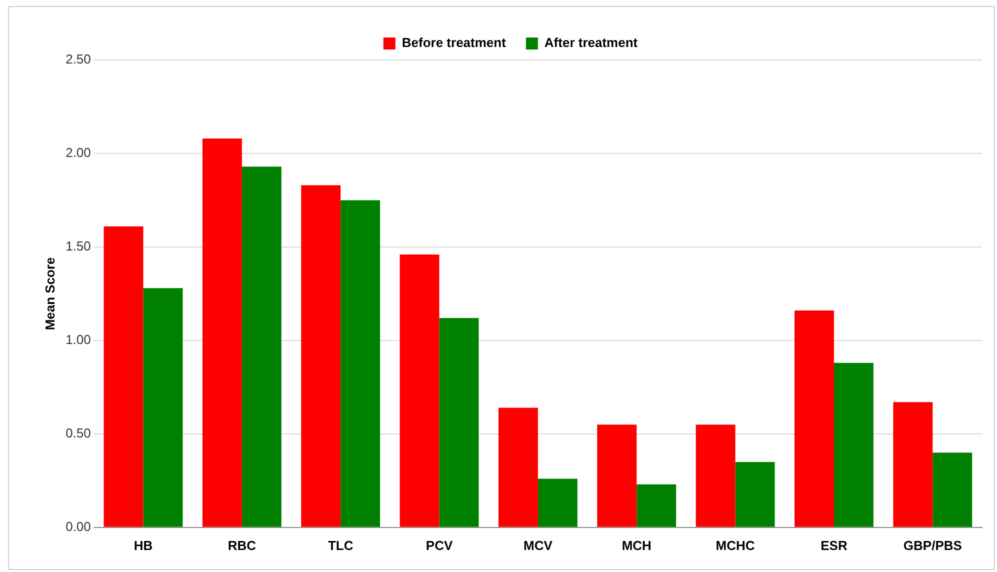  Describe the element at coordinates (932, 545) in the screenshot. I see `x-tick-label: GBP/PBS` at that location.